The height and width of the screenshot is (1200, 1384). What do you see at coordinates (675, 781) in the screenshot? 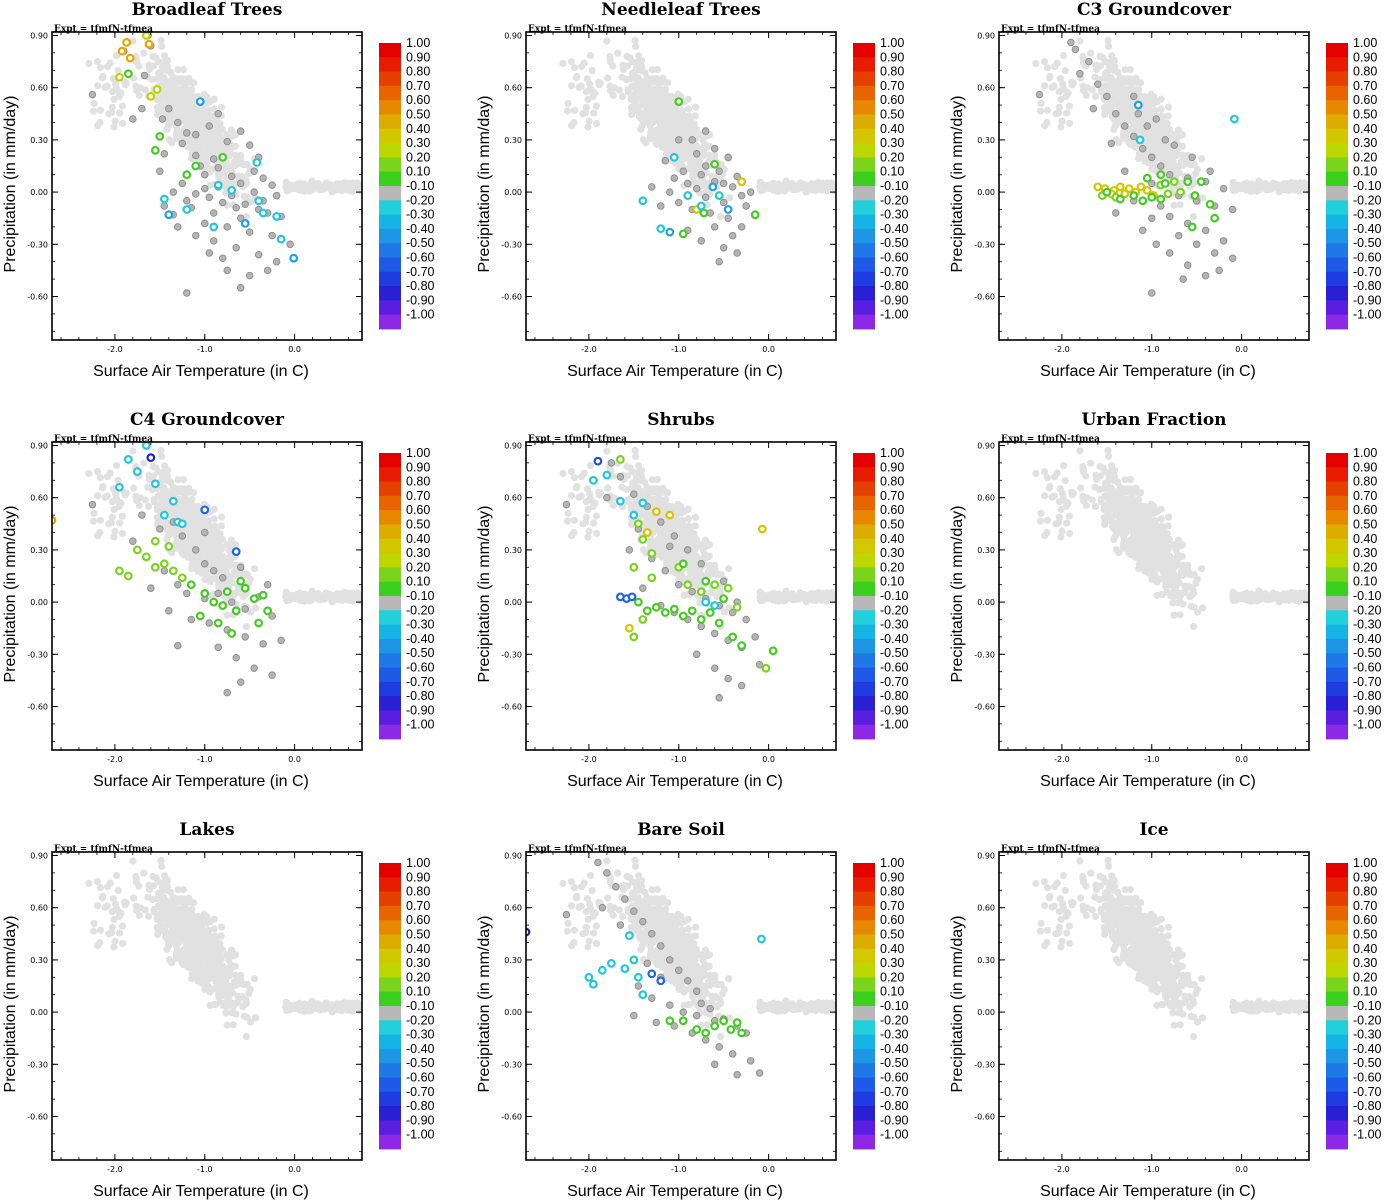
I see `x-axis-label: Surface Air Temperature (in C)` at bounding box center [675, 781].